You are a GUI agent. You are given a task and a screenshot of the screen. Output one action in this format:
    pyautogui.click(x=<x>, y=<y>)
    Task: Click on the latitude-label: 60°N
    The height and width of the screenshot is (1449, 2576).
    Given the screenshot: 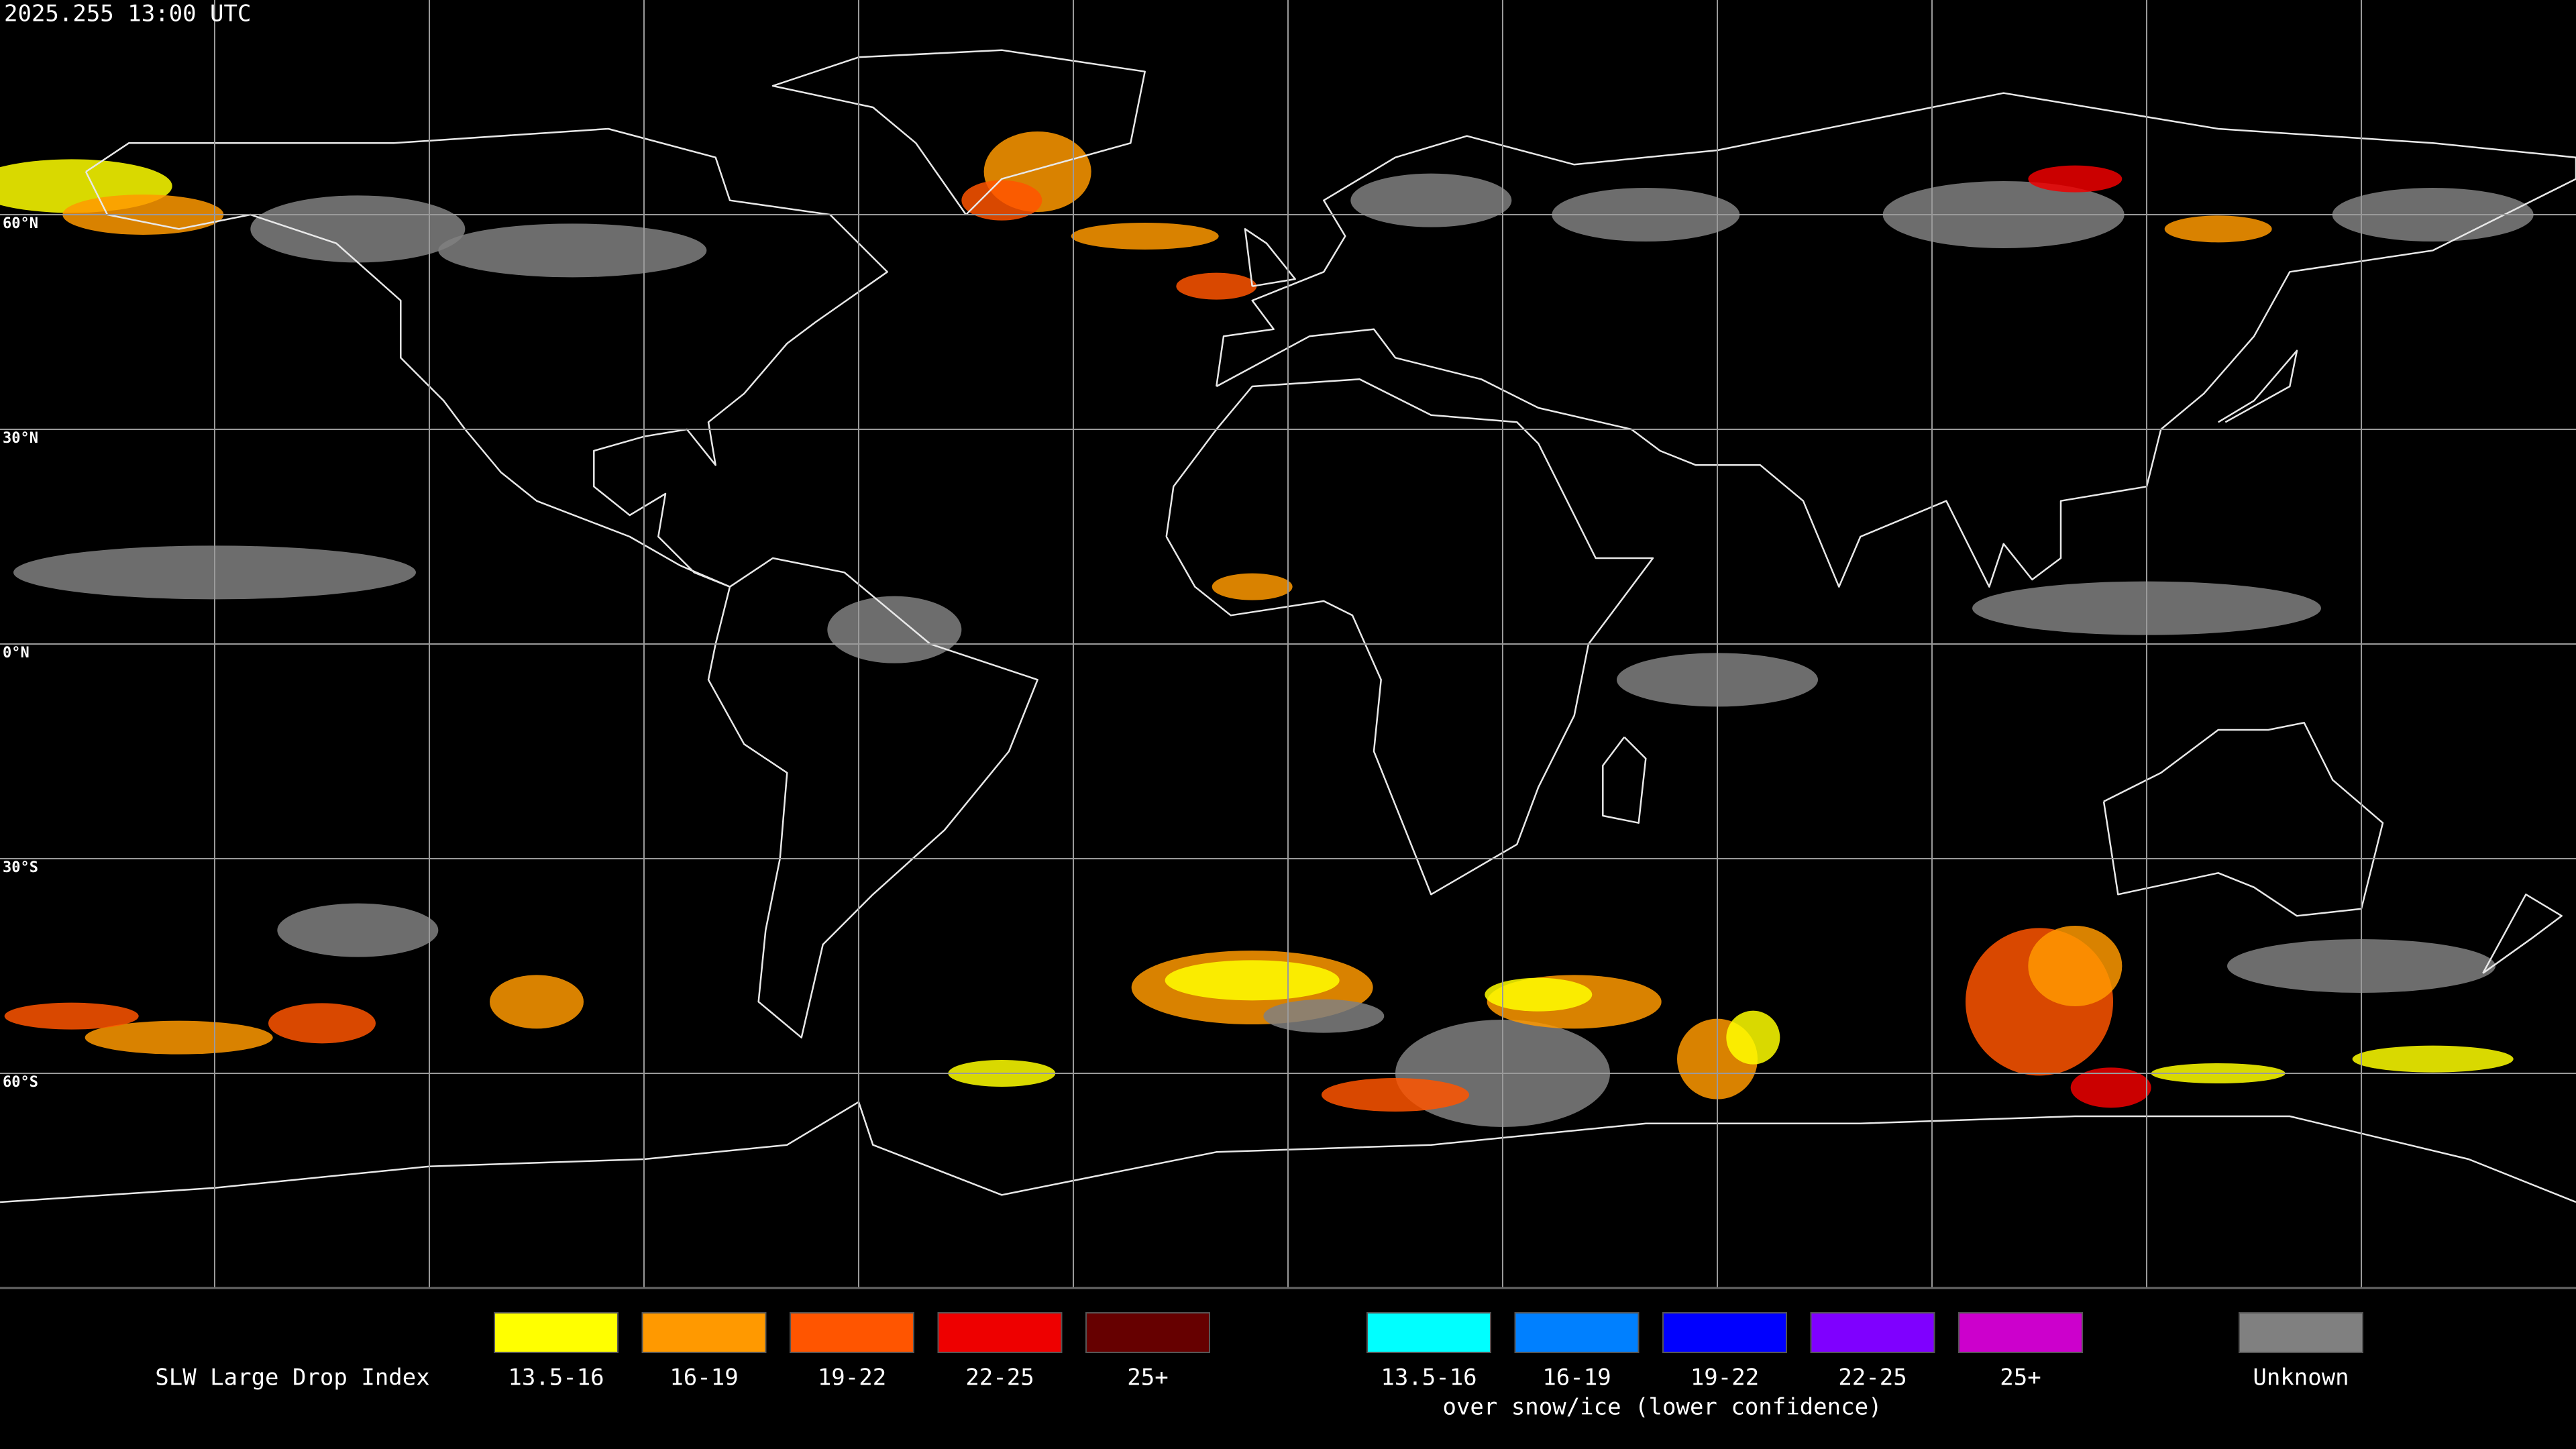 What is the action you would take?
    pyautogui.click(x=20, y=223)
    